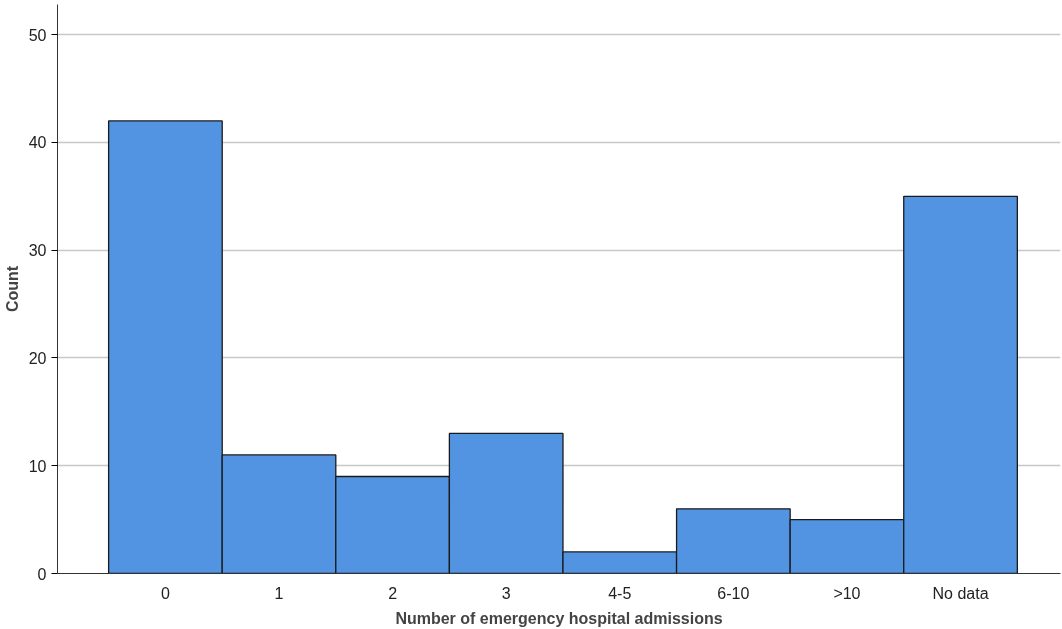  Describe the element at coordinates (620, 593) in the screenshot. I see `x-tick-label: 4-5` at that location.